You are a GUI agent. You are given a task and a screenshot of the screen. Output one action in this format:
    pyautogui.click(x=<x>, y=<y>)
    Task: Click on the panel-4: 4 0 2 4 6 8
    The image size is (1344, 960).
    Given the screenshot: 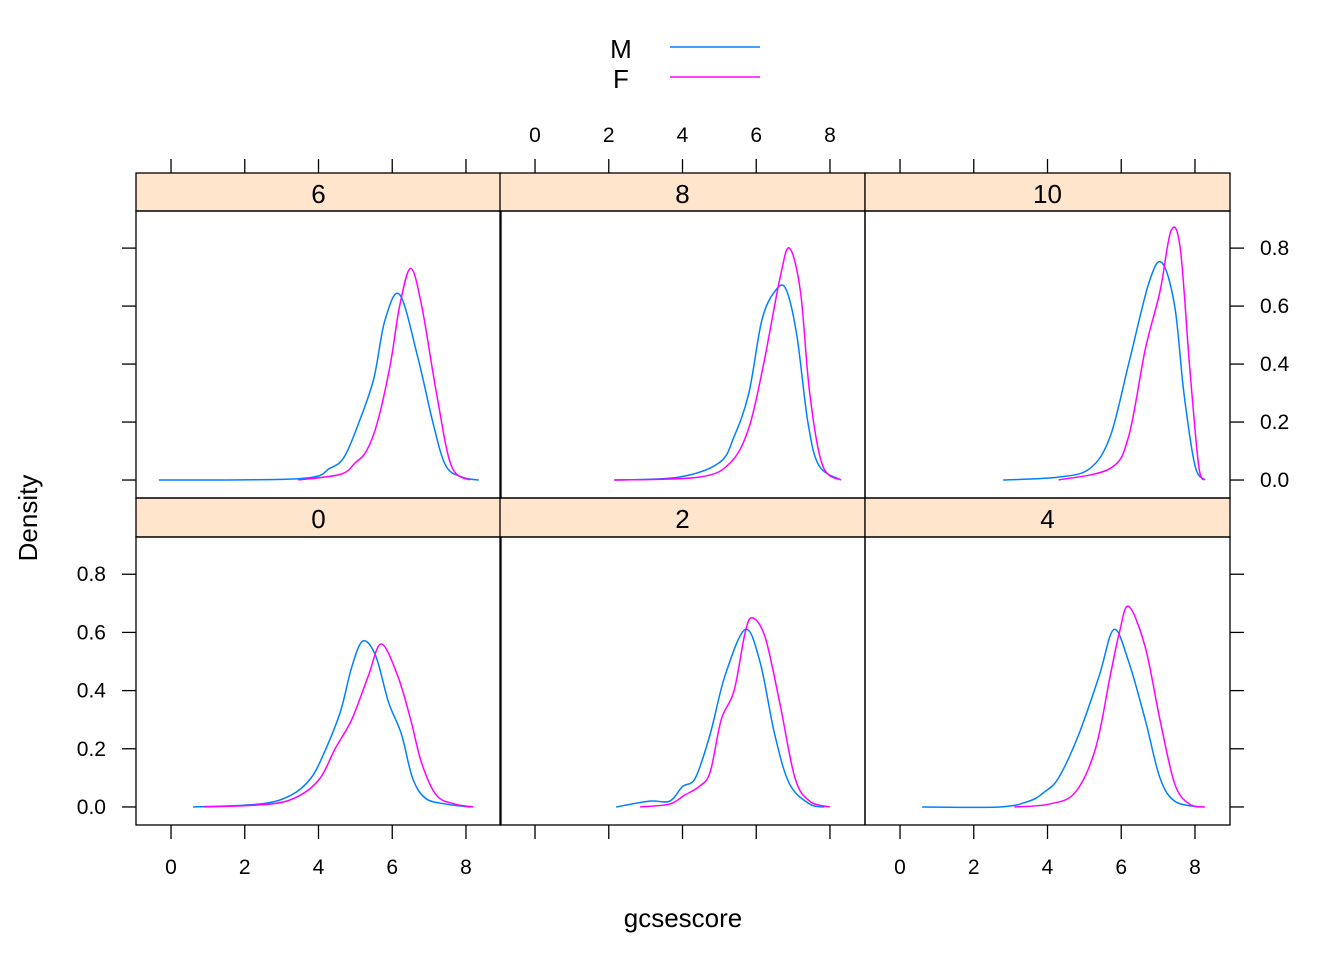 What is the action you would take?
    pyautogui.click(x=1054, y=688)
    